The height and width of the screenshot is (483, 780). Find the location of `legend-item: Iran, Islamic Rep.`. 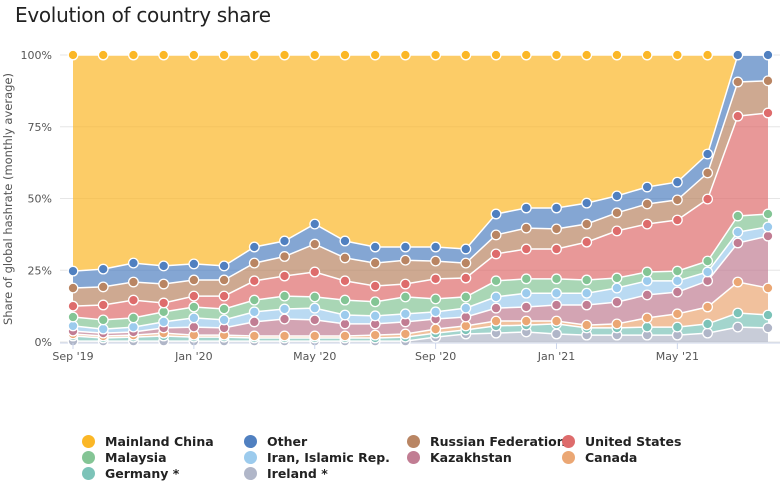

legend-item: Iran, Islamic Rep. is located at coordinates (317, 457).